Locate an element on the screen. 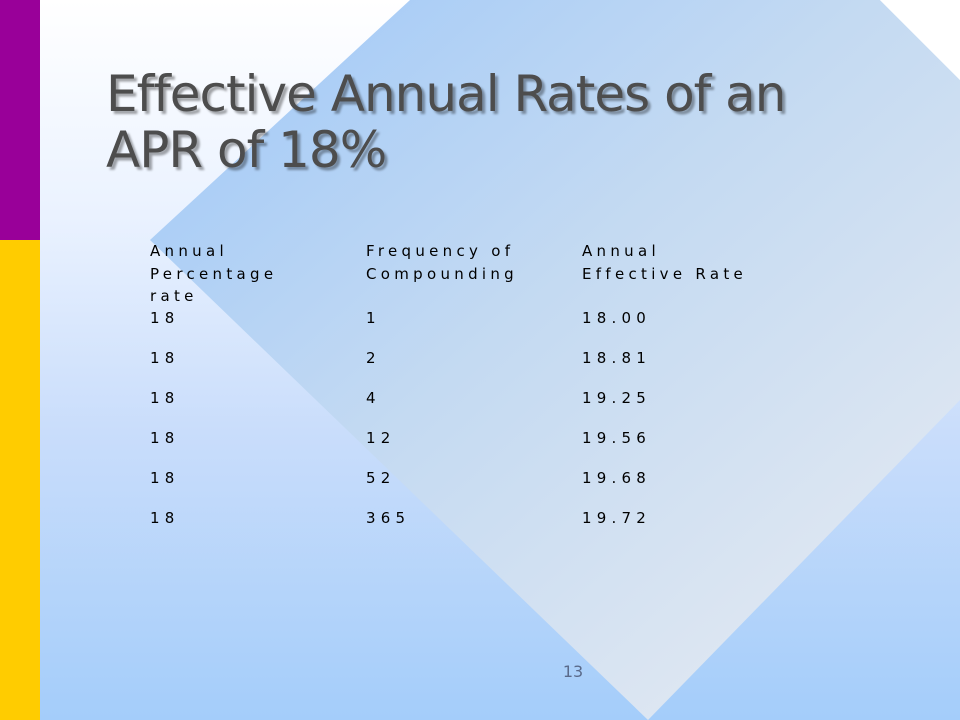 The image size is (960, 720). cell-effective-rate: 18.00 is located at coordinates (616, 318).